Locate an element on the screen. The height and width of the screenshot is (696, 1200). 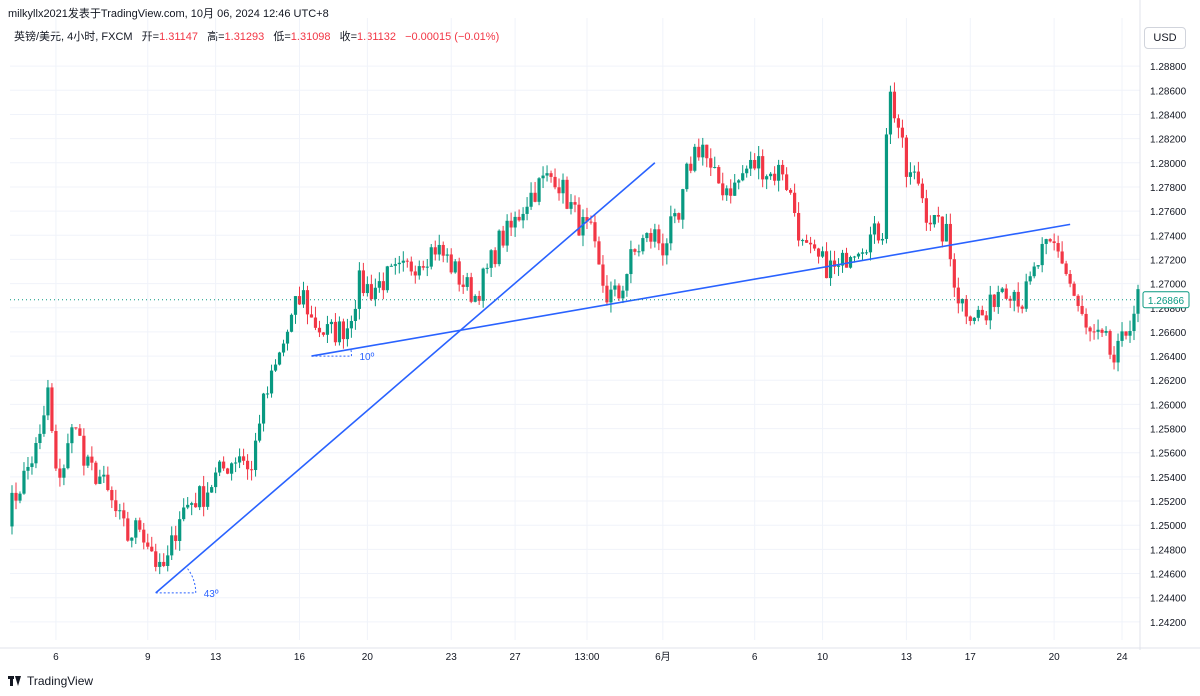
x-tick-label: 13:00 is located at coordinates (586, 657).